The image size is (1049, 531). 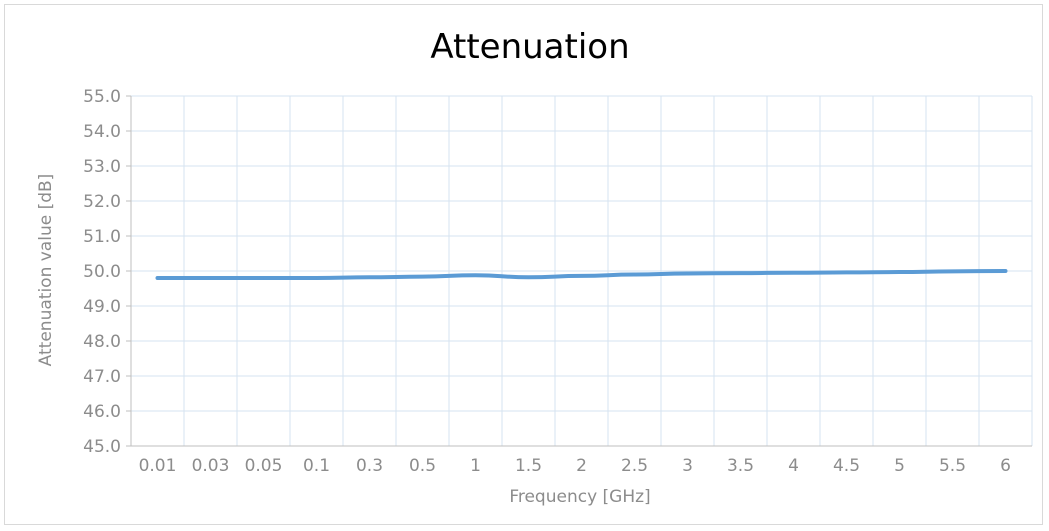 What do you see at coordinates (899, 466) in the screenshot?
I see `x-tick-label: 5` at bounding box center [899, 466].